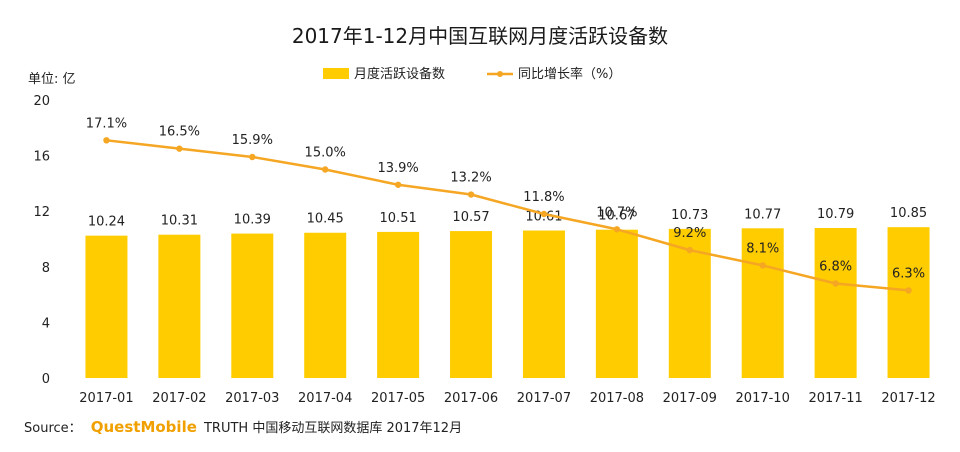  What do you see at coordinates (53, 428) in the screenshot?
I see `source-prefix: Source：` at bounding box center [53, 428].